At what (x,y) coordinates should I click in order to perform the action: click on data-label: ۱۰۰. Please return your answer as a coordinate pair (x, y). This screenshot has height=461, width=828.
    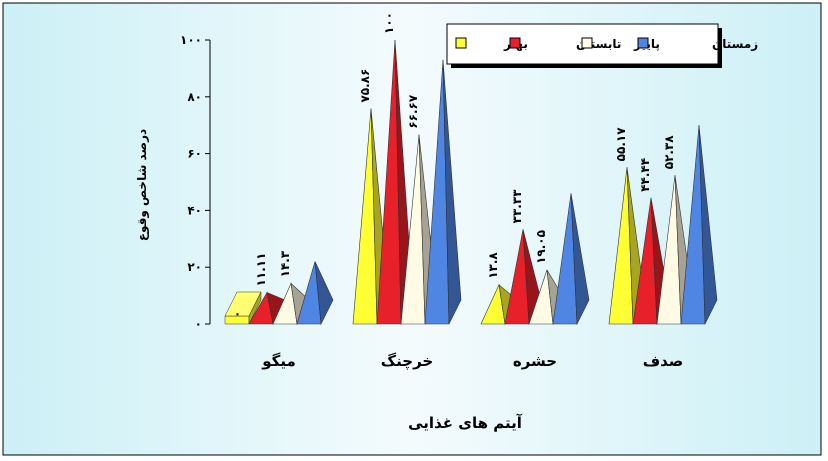
    Looking at the image, I should click on (389, 23).